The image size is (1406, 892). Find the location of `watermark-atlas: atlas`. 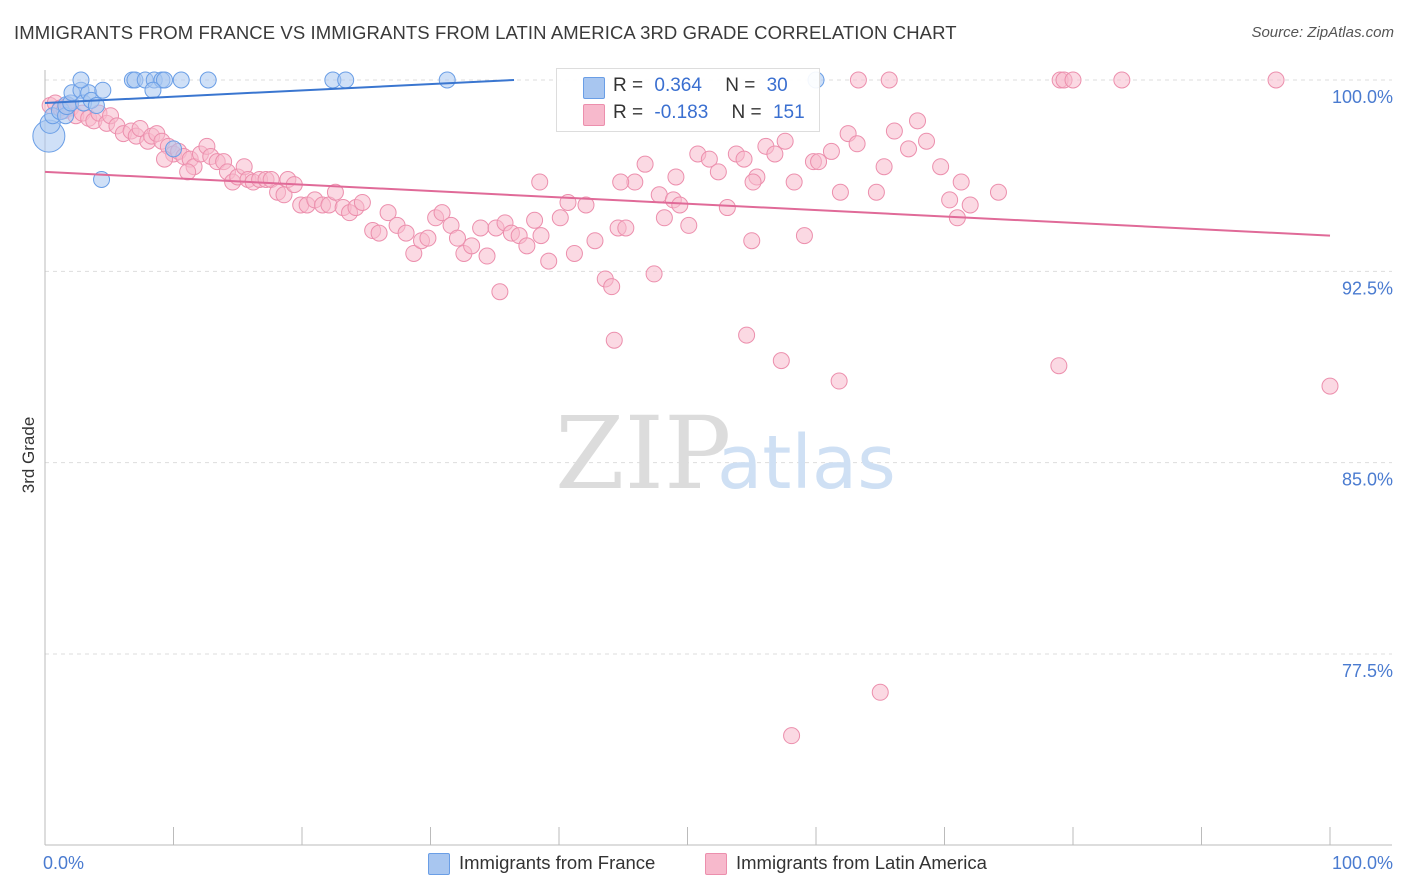

watermark-atlas: atlas is located at coordinates (806, 463).